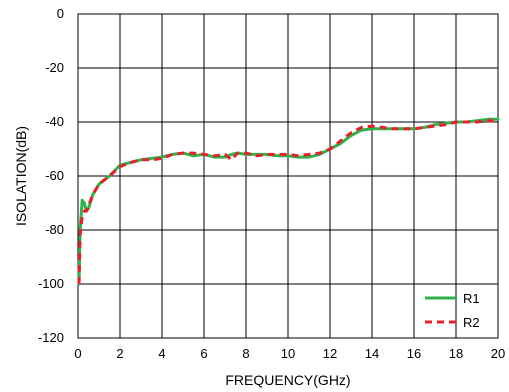 Image resolution: width=509 pixels, height=392 pixels. I want to click on y-tick-label: -120, so click(51, 337).